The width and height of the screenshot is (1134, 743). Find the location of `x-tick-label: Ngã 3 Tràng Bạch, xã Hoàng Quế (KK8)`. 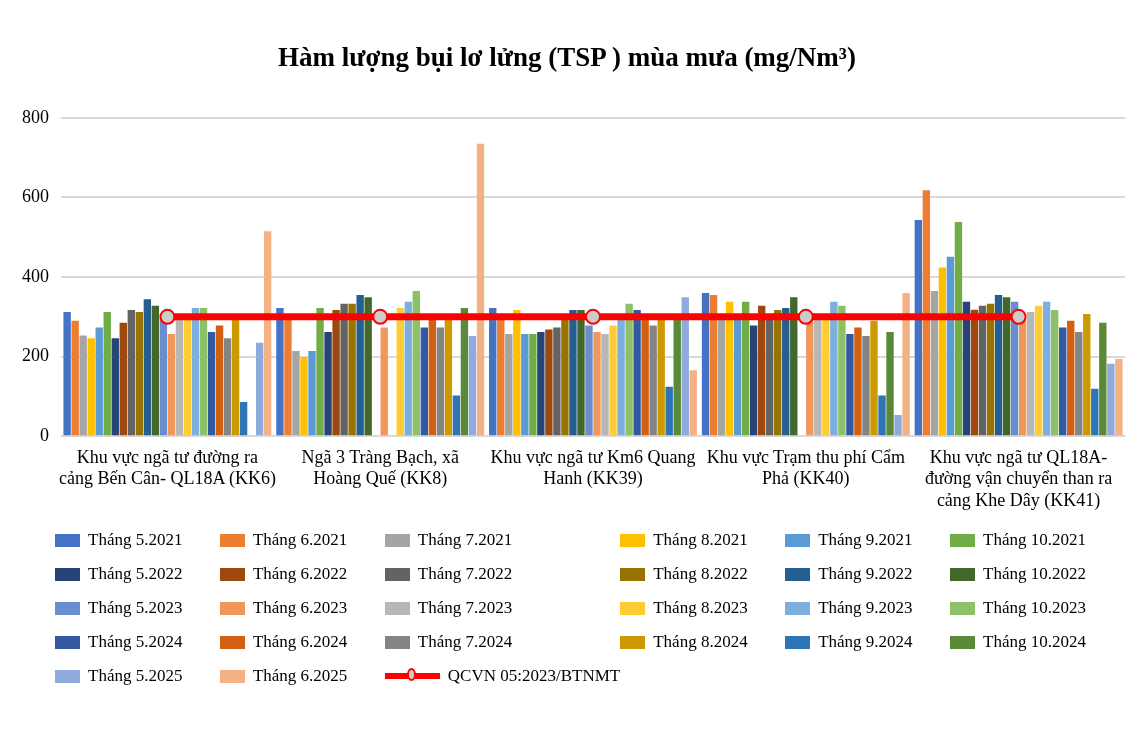

x-tick-label: Ngã 3 Tràng Bạch, xã Hoàng Quế (KK8) is located at coordinates (380, 468).